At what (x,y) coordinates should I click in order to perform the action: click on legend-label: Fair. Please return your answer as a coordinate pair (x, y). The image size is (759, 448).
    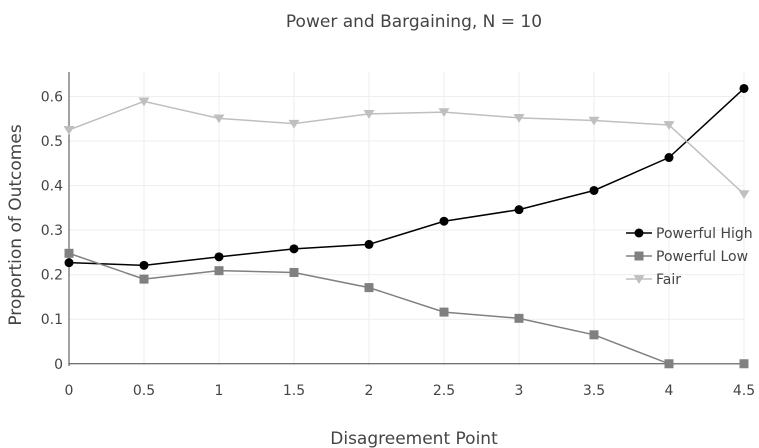
    Looking at the image, I should click on (668, 280).